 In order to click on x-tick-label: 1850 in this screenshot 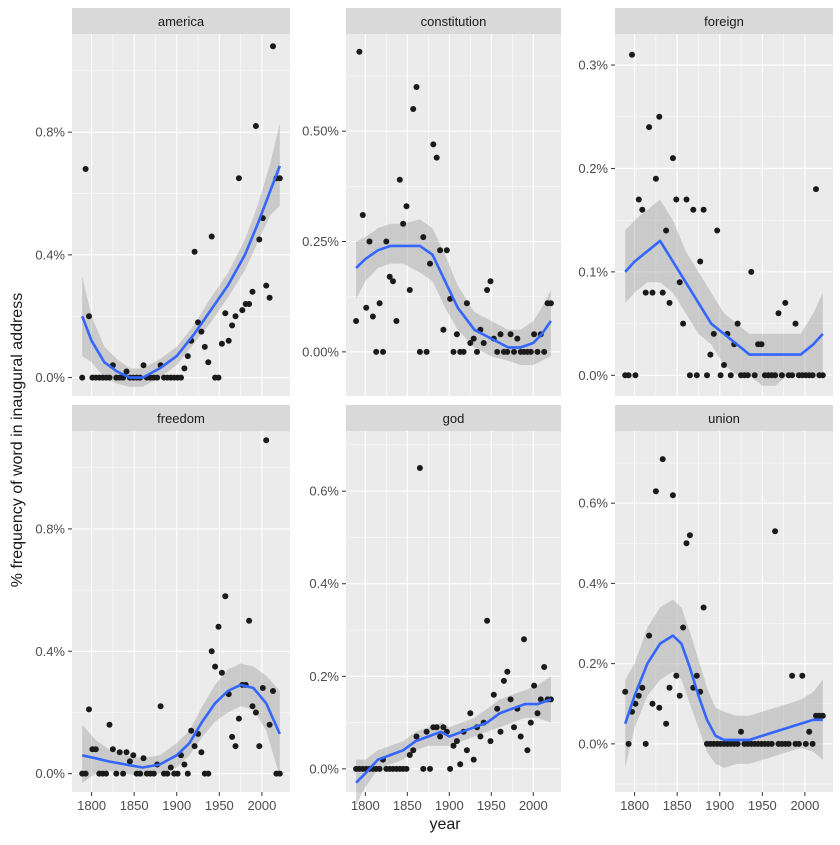, I will do `click(677, 805)`.